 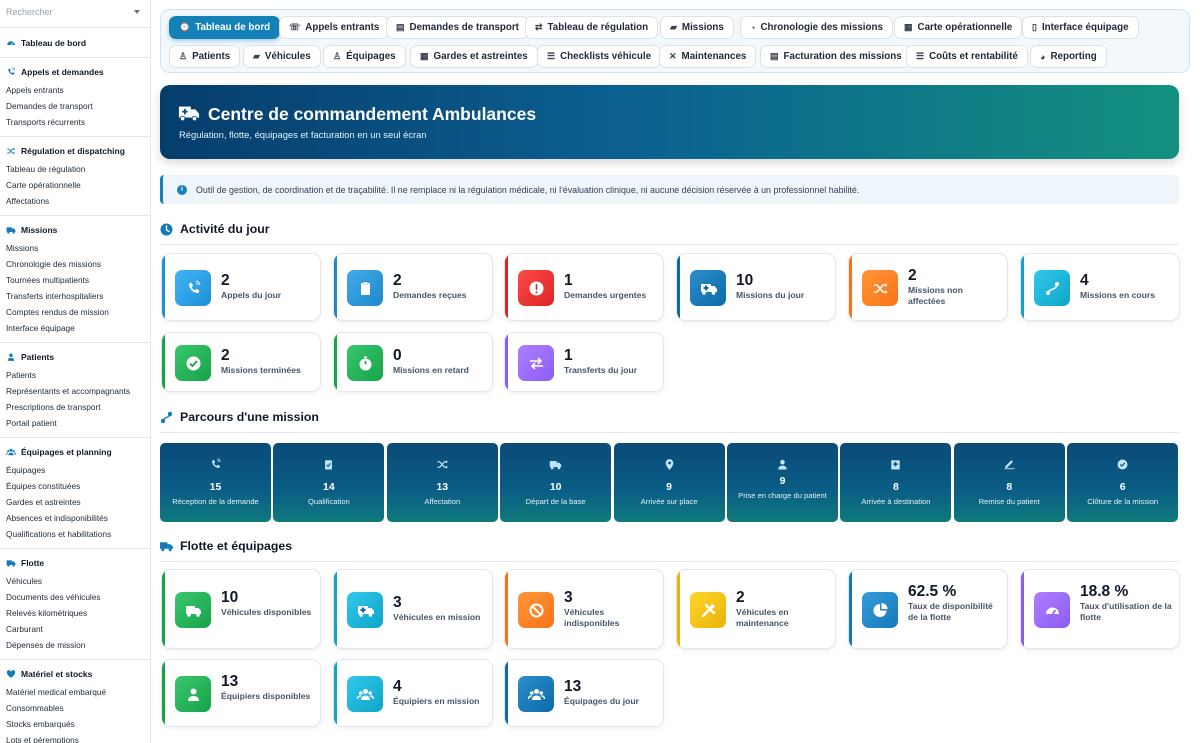 What do you see at coordinates (75, 673) in the screenshot?
I see `sidebar-group-header: Matériel et stocks` at bounding box center [75, 673].